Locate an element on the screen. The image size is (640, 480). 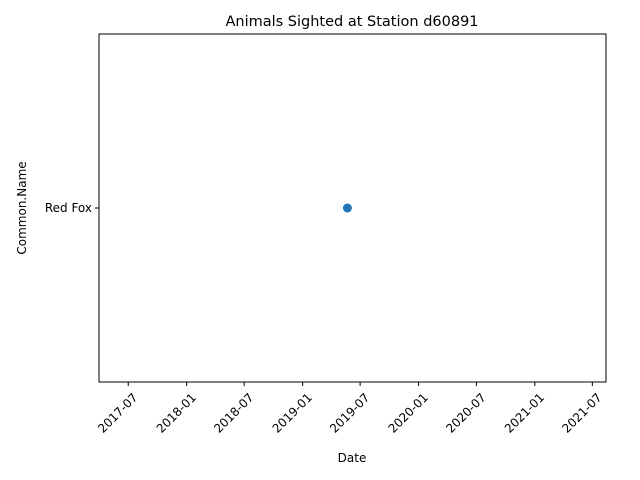
data-points is located at coordinates (347, 208).